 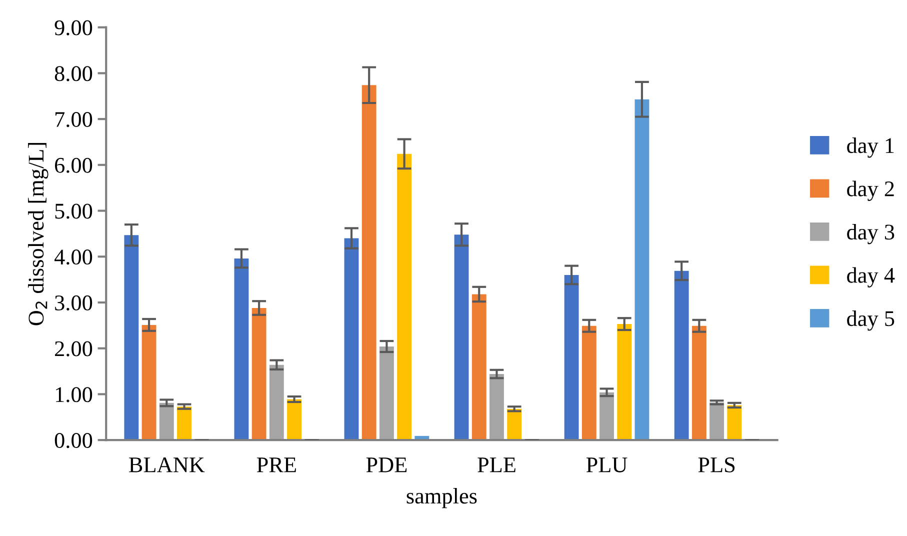 What do you see at coordinates (73, 303) in the screenshot?
I see `y-tick-label: 3.00` at bounding box center [73, 303].